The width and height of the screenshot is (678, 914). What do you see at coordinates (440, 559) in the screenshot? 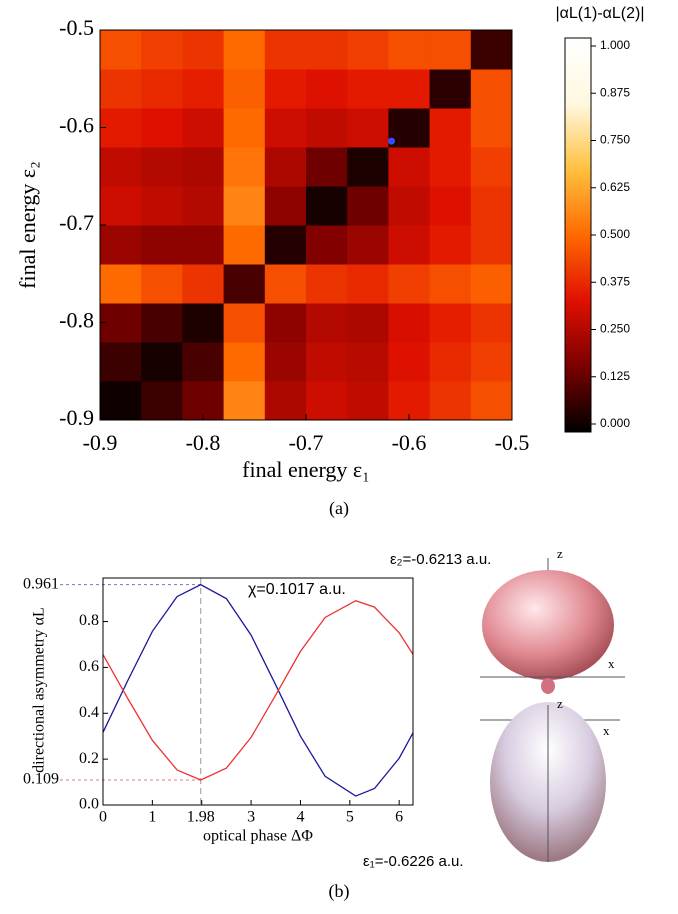
I see `shape-label: ε₂=-0.6213 a.u.` at bounding box center [440, 559].